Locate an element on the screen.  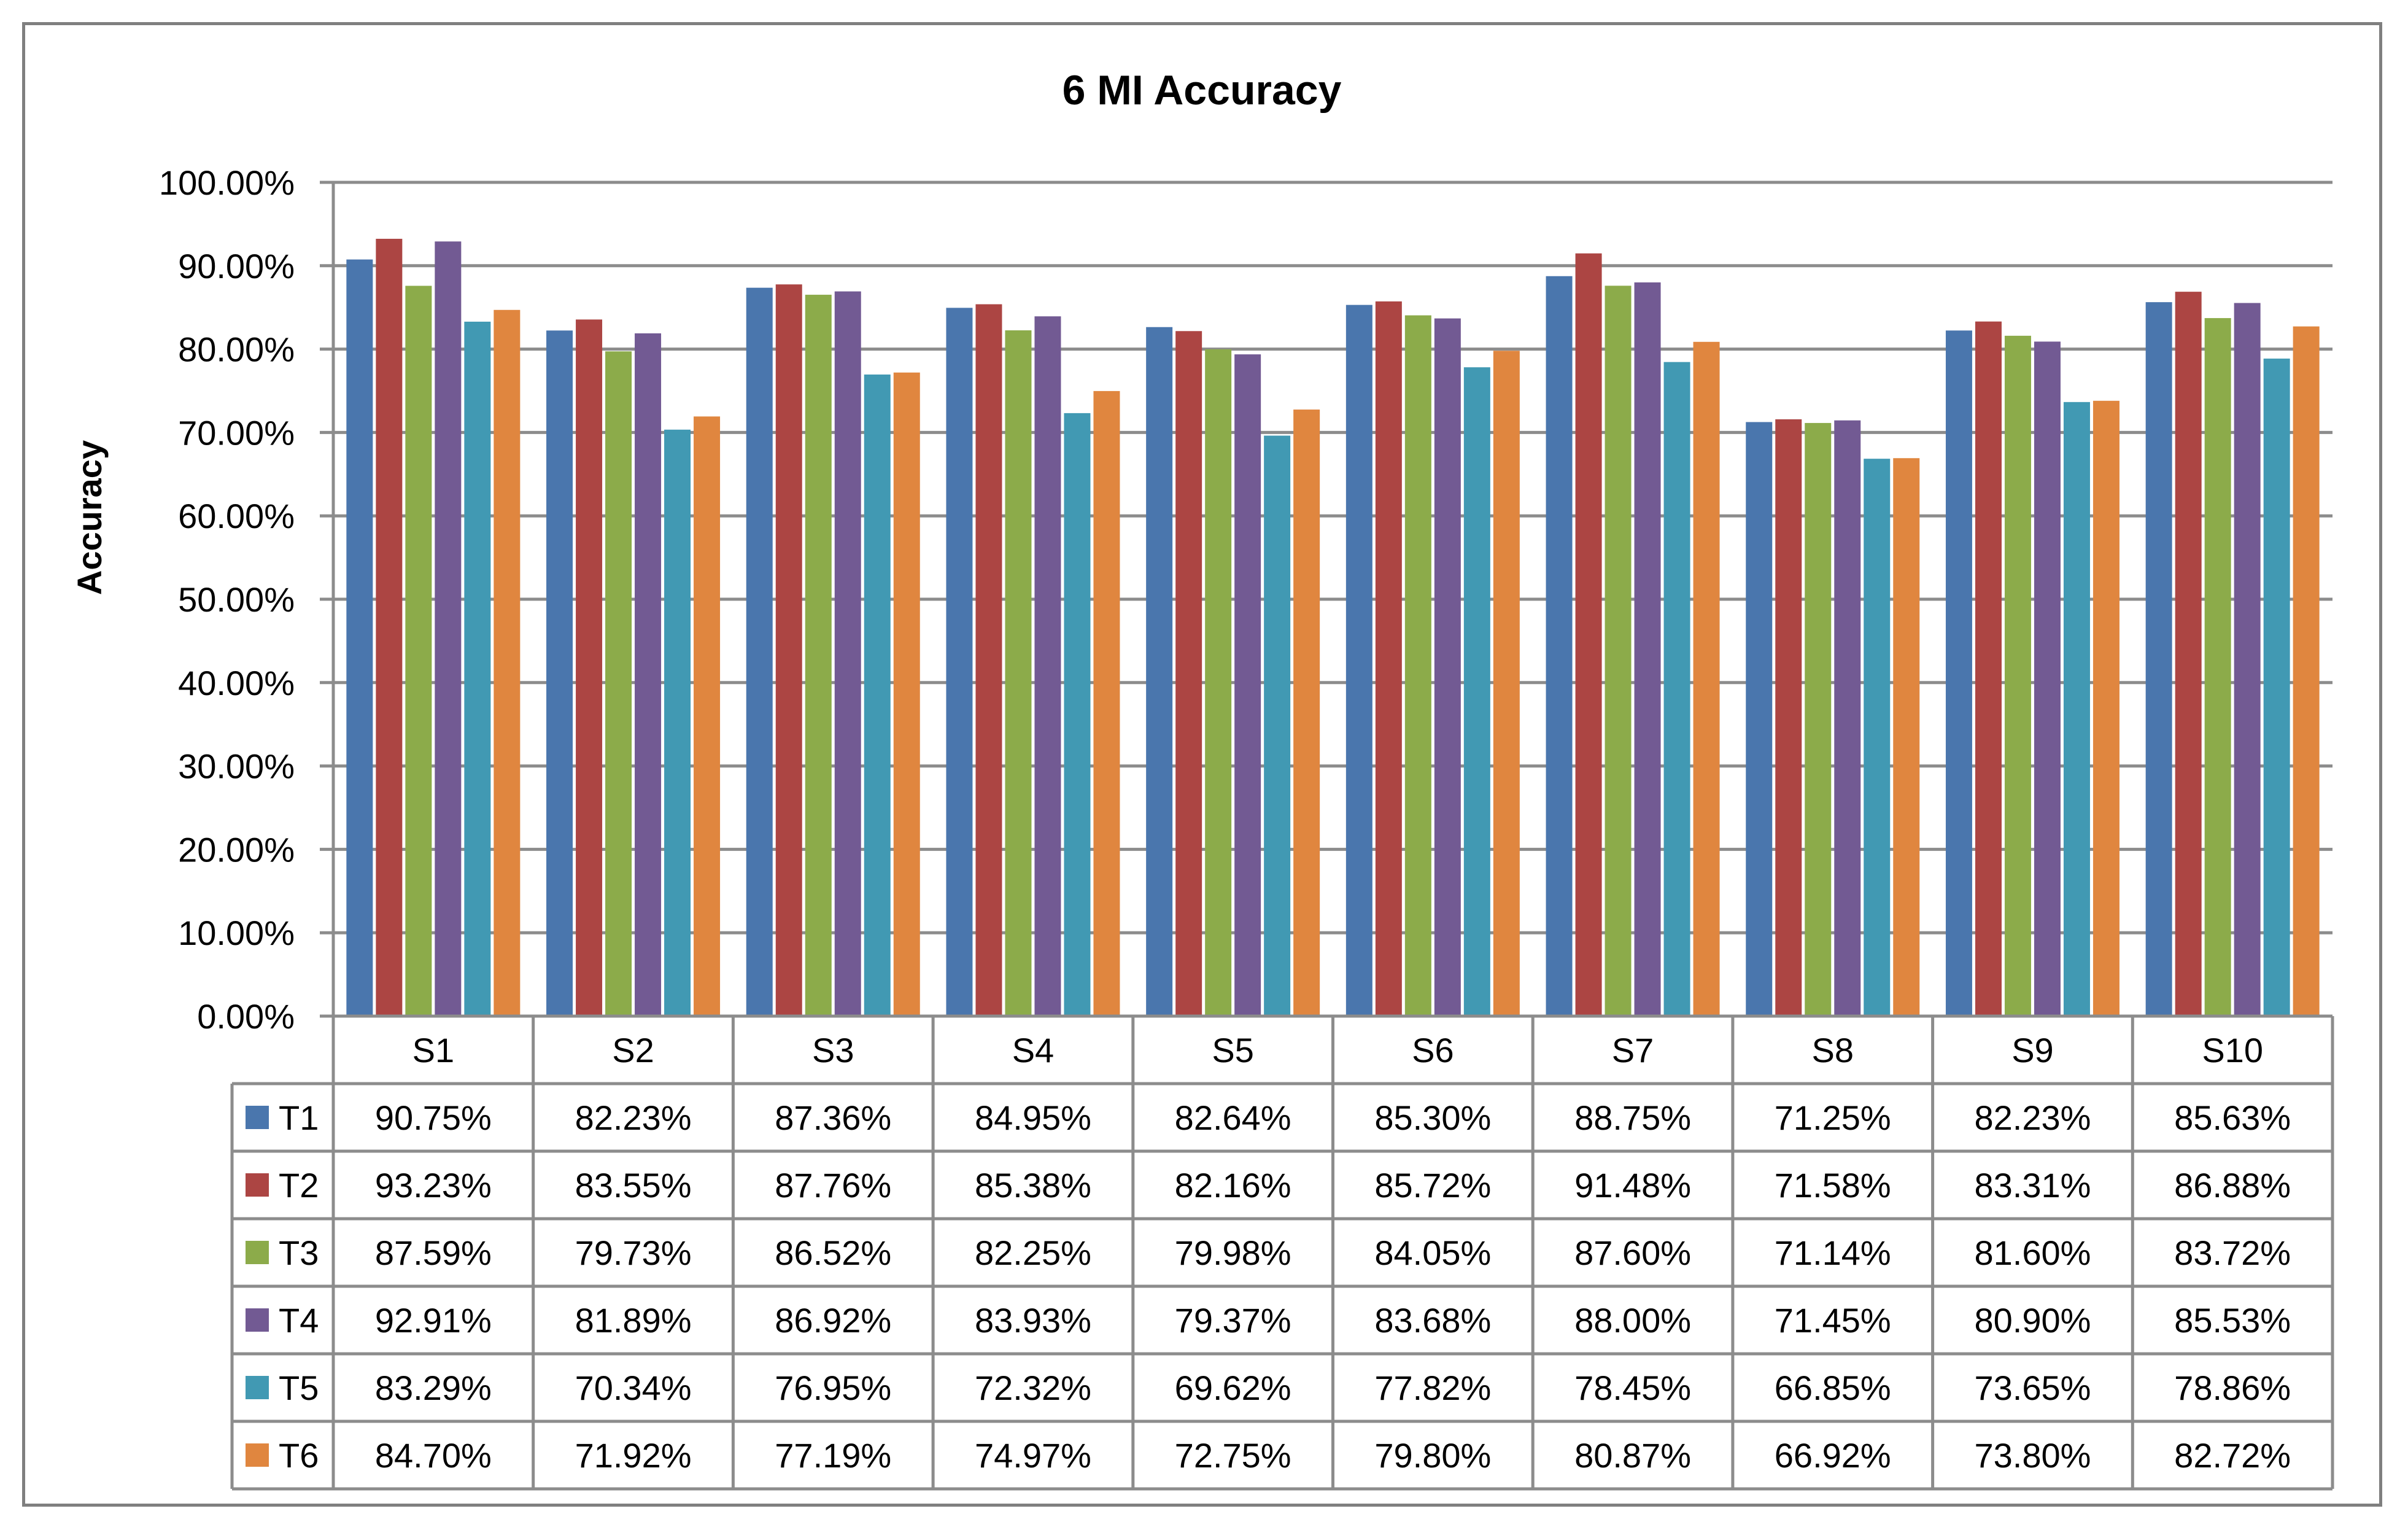
table-cell: 79.37% is located at coordinates (1233, 1320).